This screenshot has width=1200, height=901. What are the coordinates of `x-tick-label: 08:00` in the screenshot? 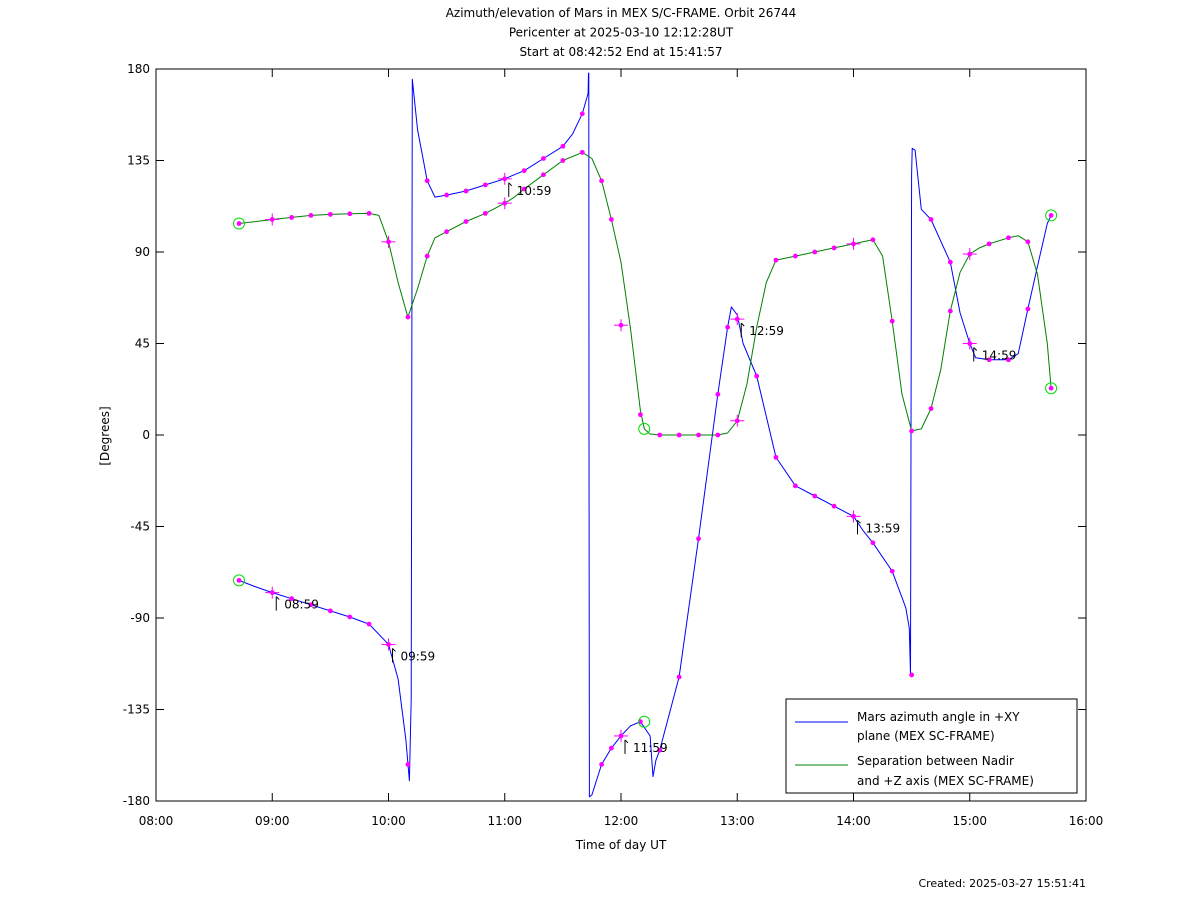 It's located at (156, 821).